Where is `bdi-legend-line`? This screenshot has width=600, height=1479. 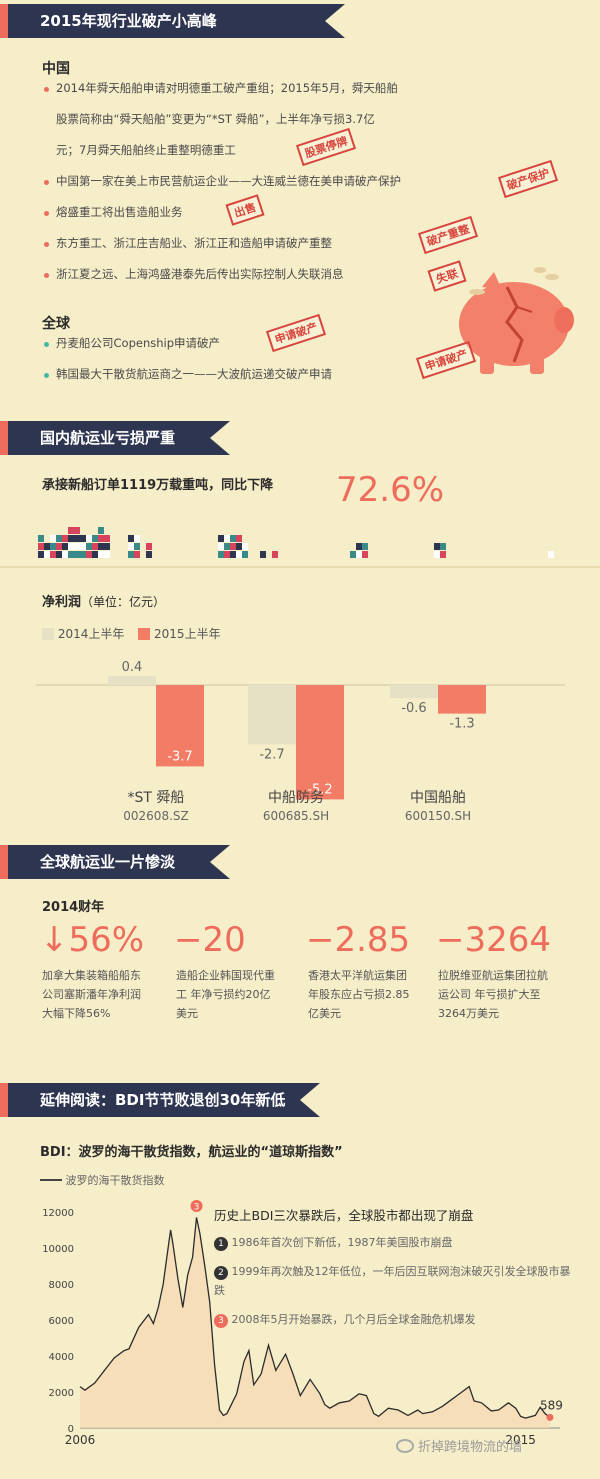 bdi-legend-line is located at coordinates (51, 1180).